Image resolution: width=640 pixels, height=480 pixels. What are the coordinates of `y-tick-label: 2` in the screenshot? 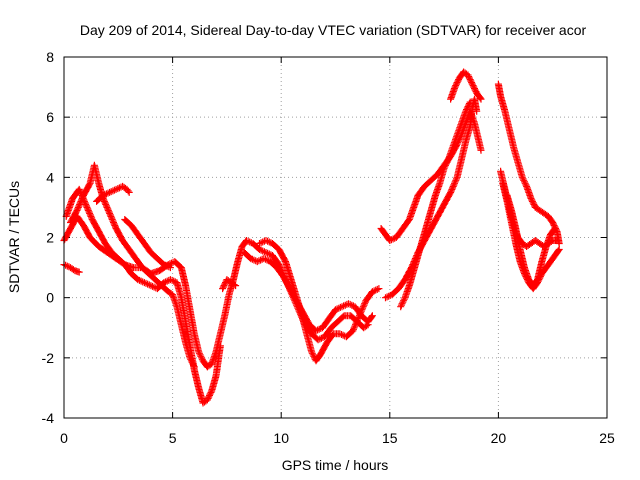 It's located at (50, 238).